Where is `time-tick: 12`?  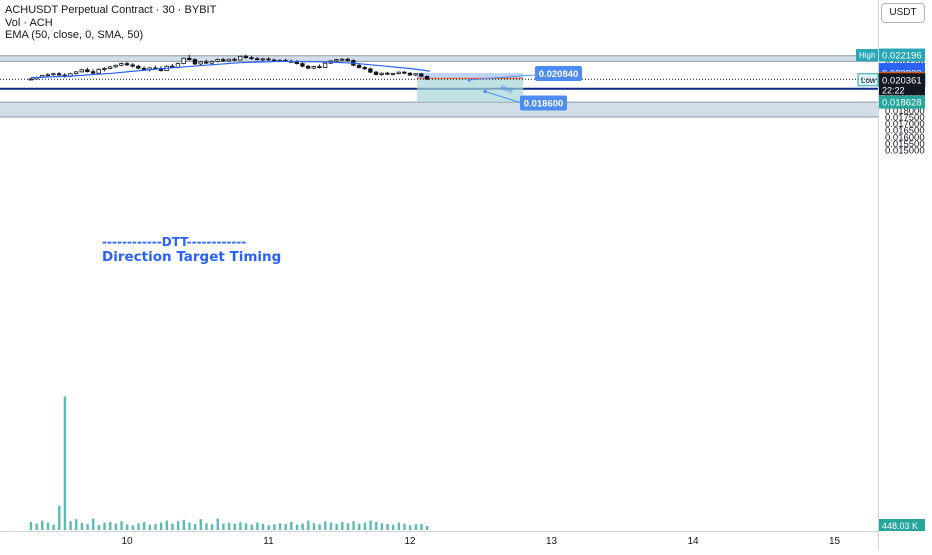
time-tick: 12 is located at coordinates (410, 541).